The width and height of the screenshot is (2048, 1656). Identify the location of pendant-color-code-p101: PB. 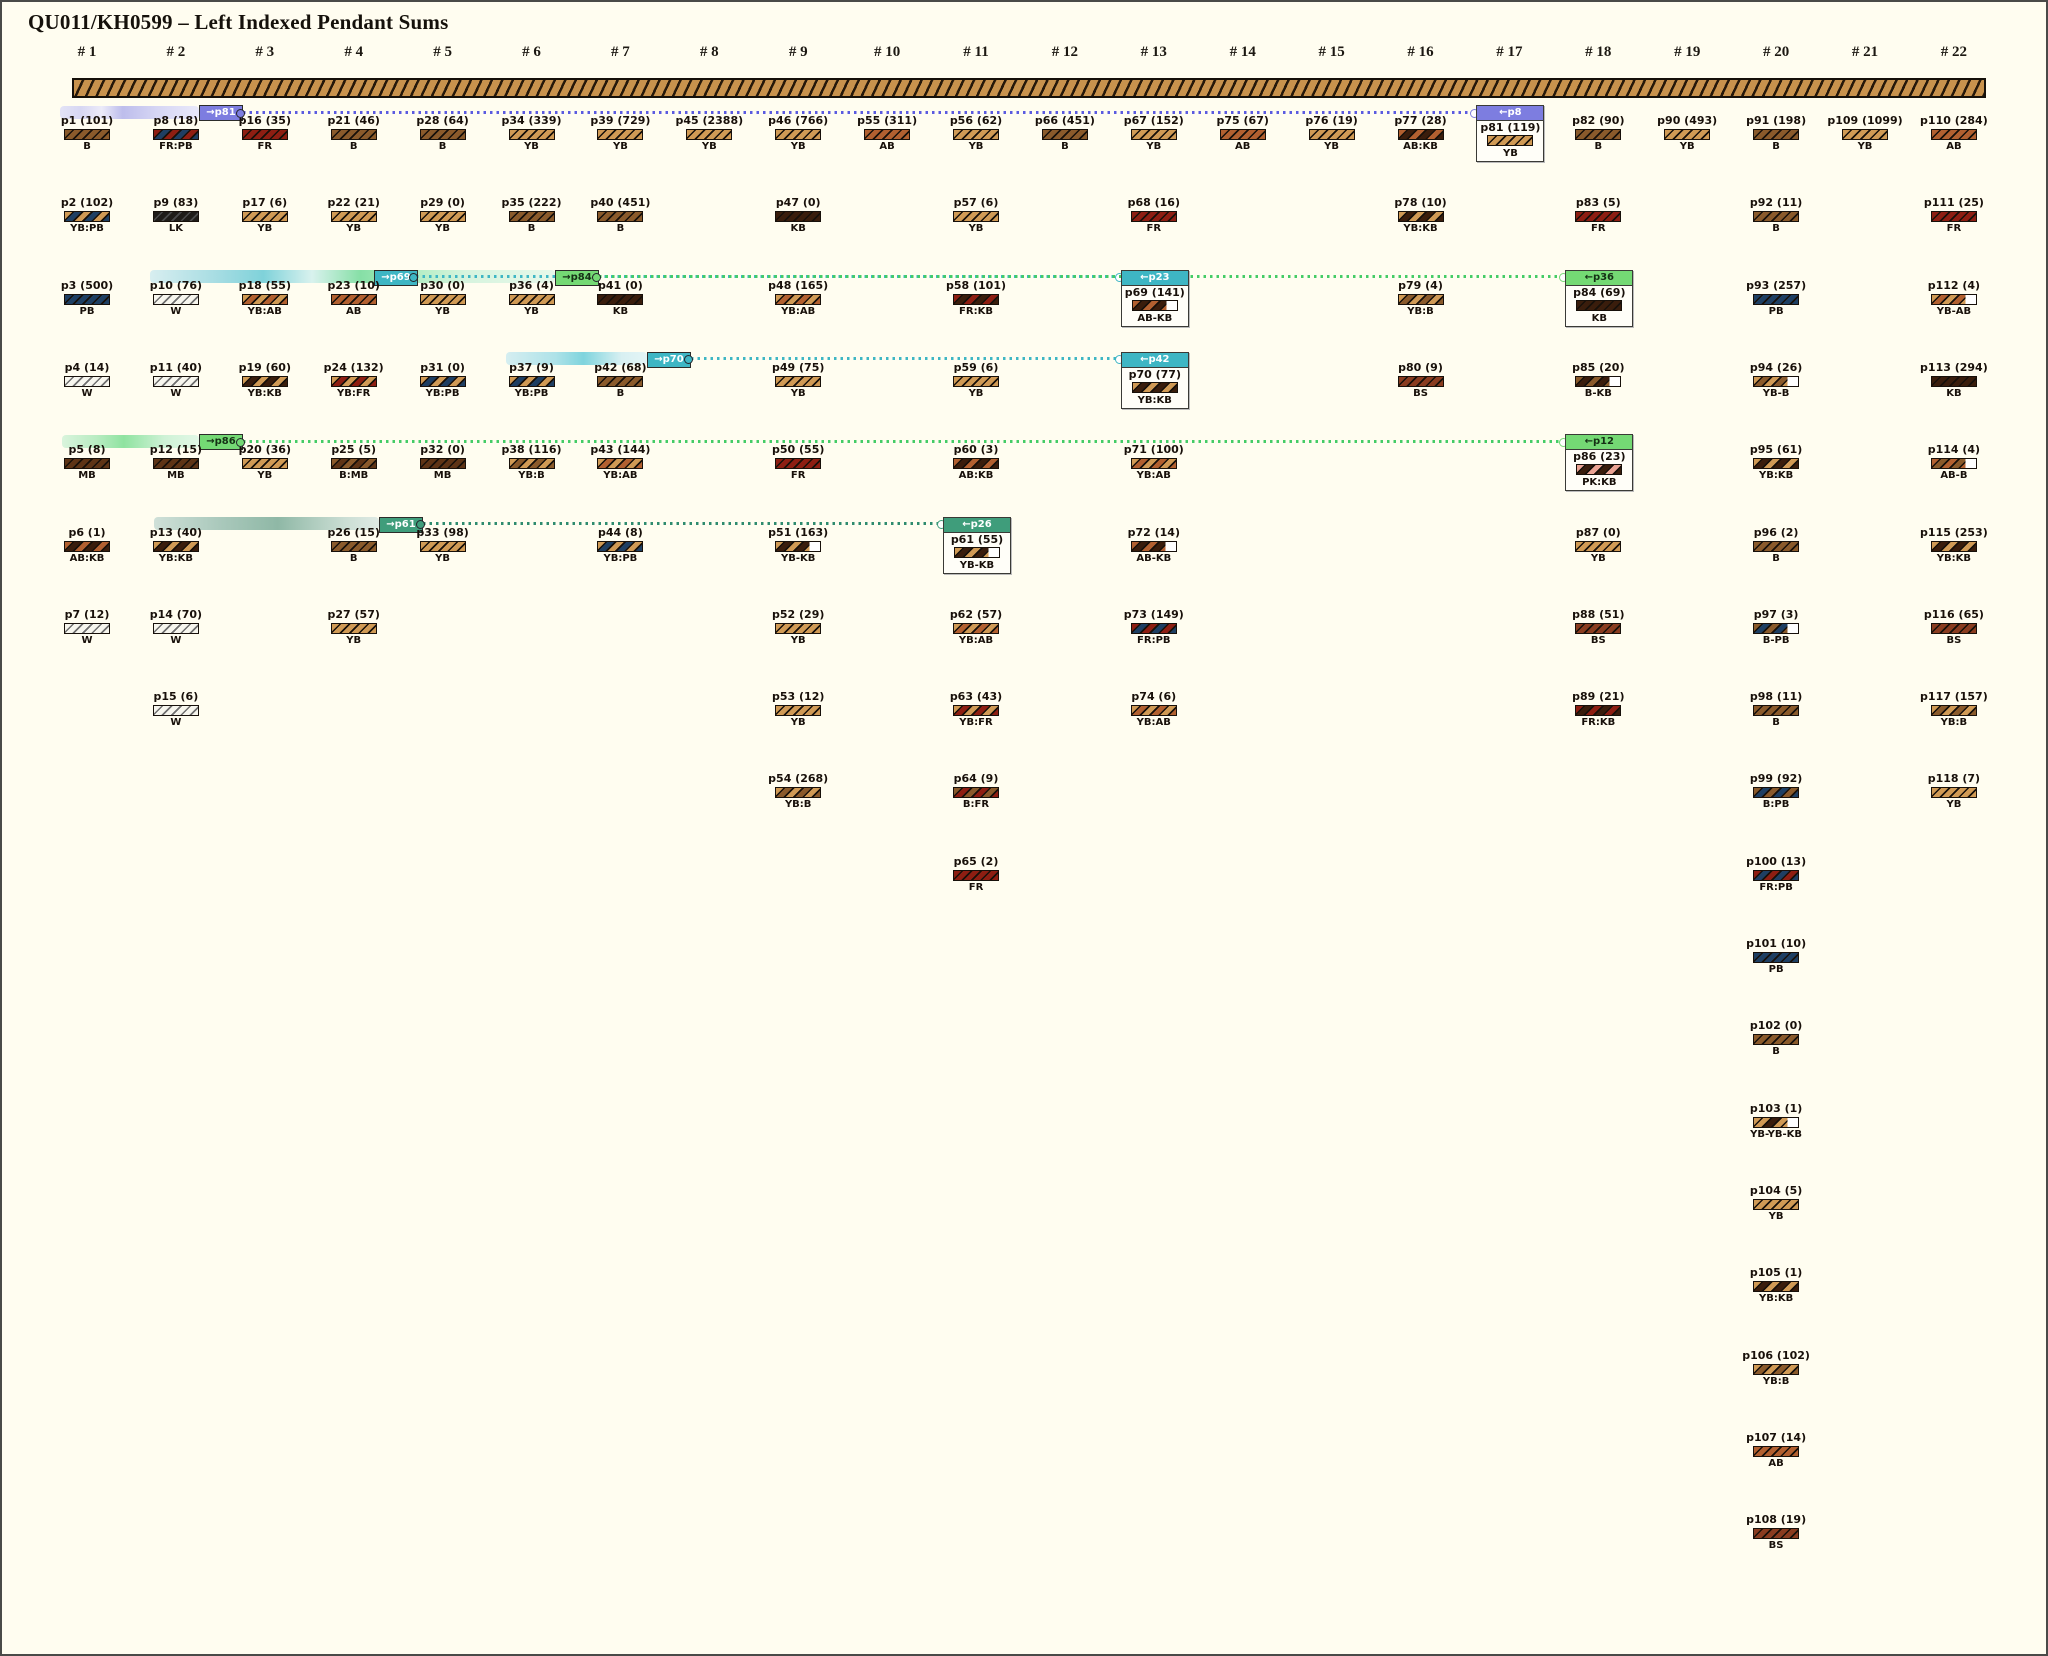
(1776, 969).